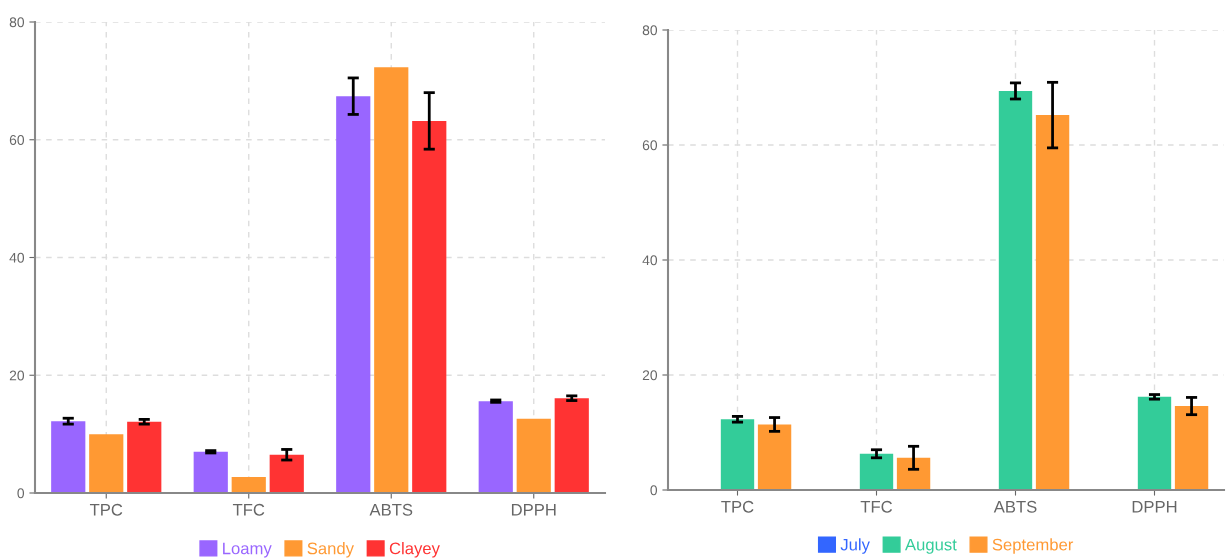  I want to click on legend-label: August, so click(930, 546).